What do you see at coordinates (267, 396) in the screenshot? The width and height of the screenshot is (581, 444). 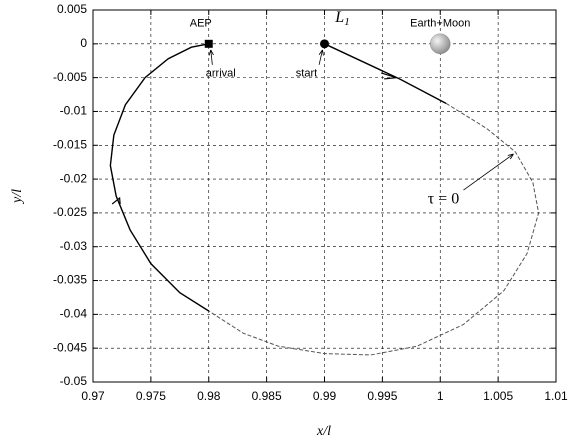 I see `x-tick-label: 0.985` at bounding box center [267, 396].